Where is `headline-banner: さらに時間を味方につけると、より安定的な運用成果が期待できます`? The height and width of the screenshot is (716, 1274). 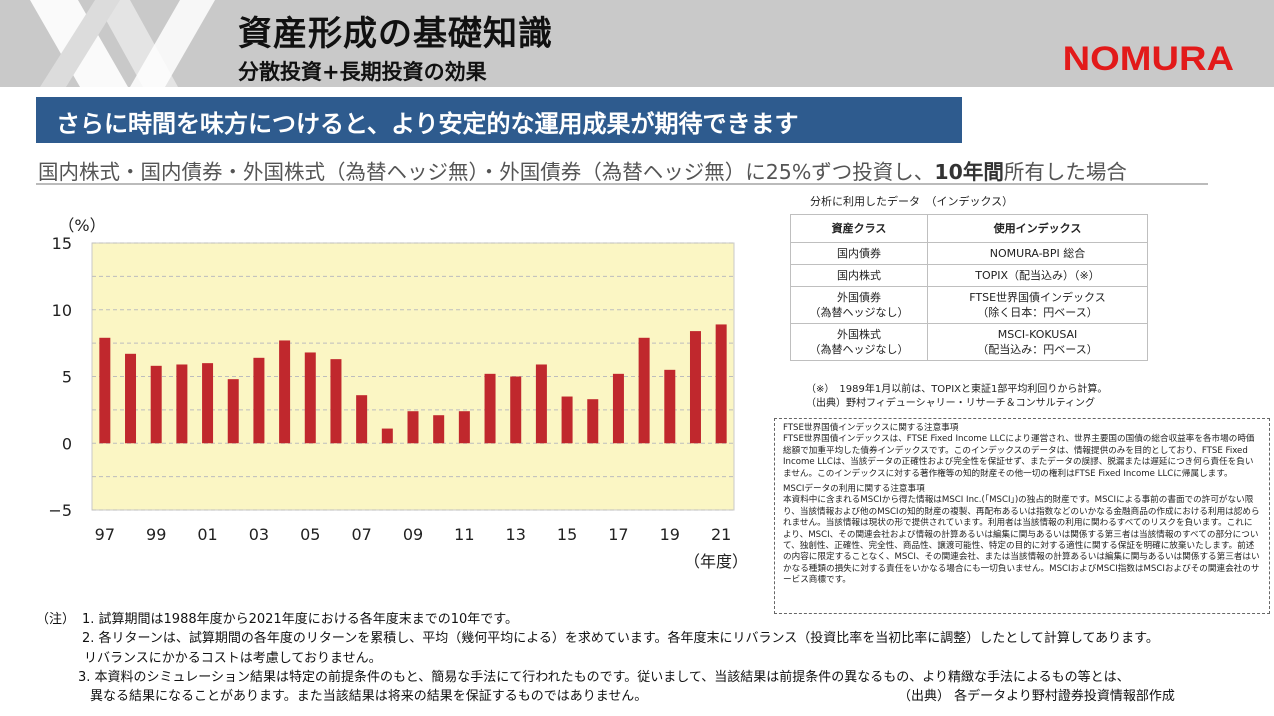 headline-banner: さらに時間を味方につけると、より安定的な運用成果が期待できます is located at coordinates (499, 120).